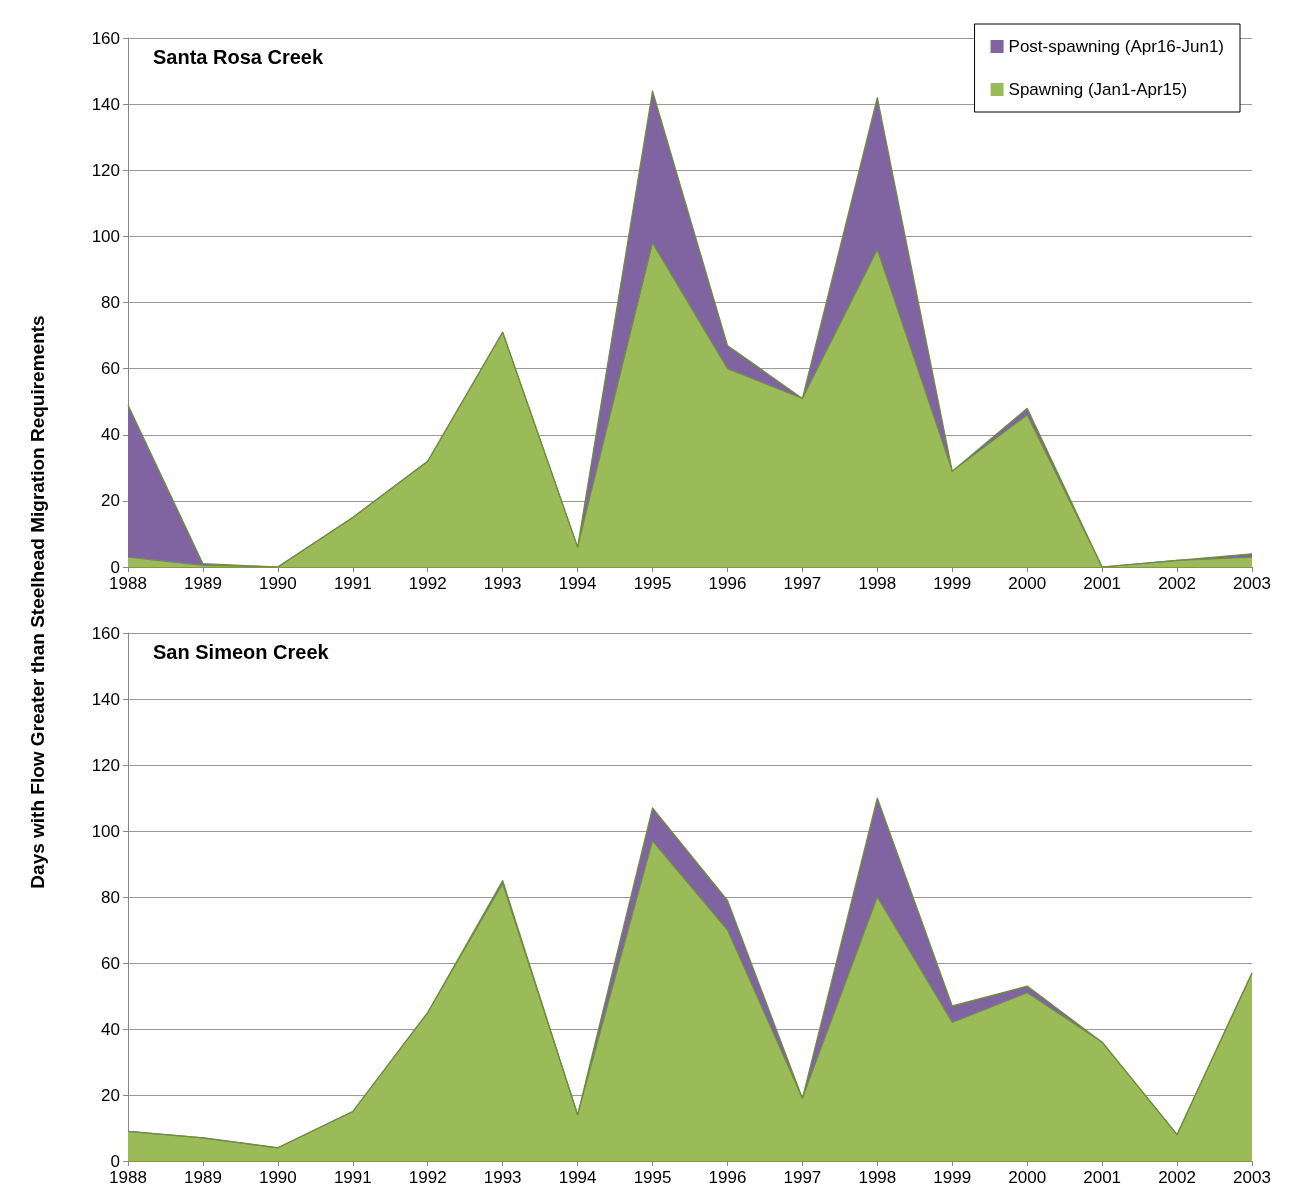  What do you see at coordinates (1116, 46) in the screenshot?
I see `legend-label: Post-spawning (Apr16-Jun1)` at bounding box center [1116, 46].